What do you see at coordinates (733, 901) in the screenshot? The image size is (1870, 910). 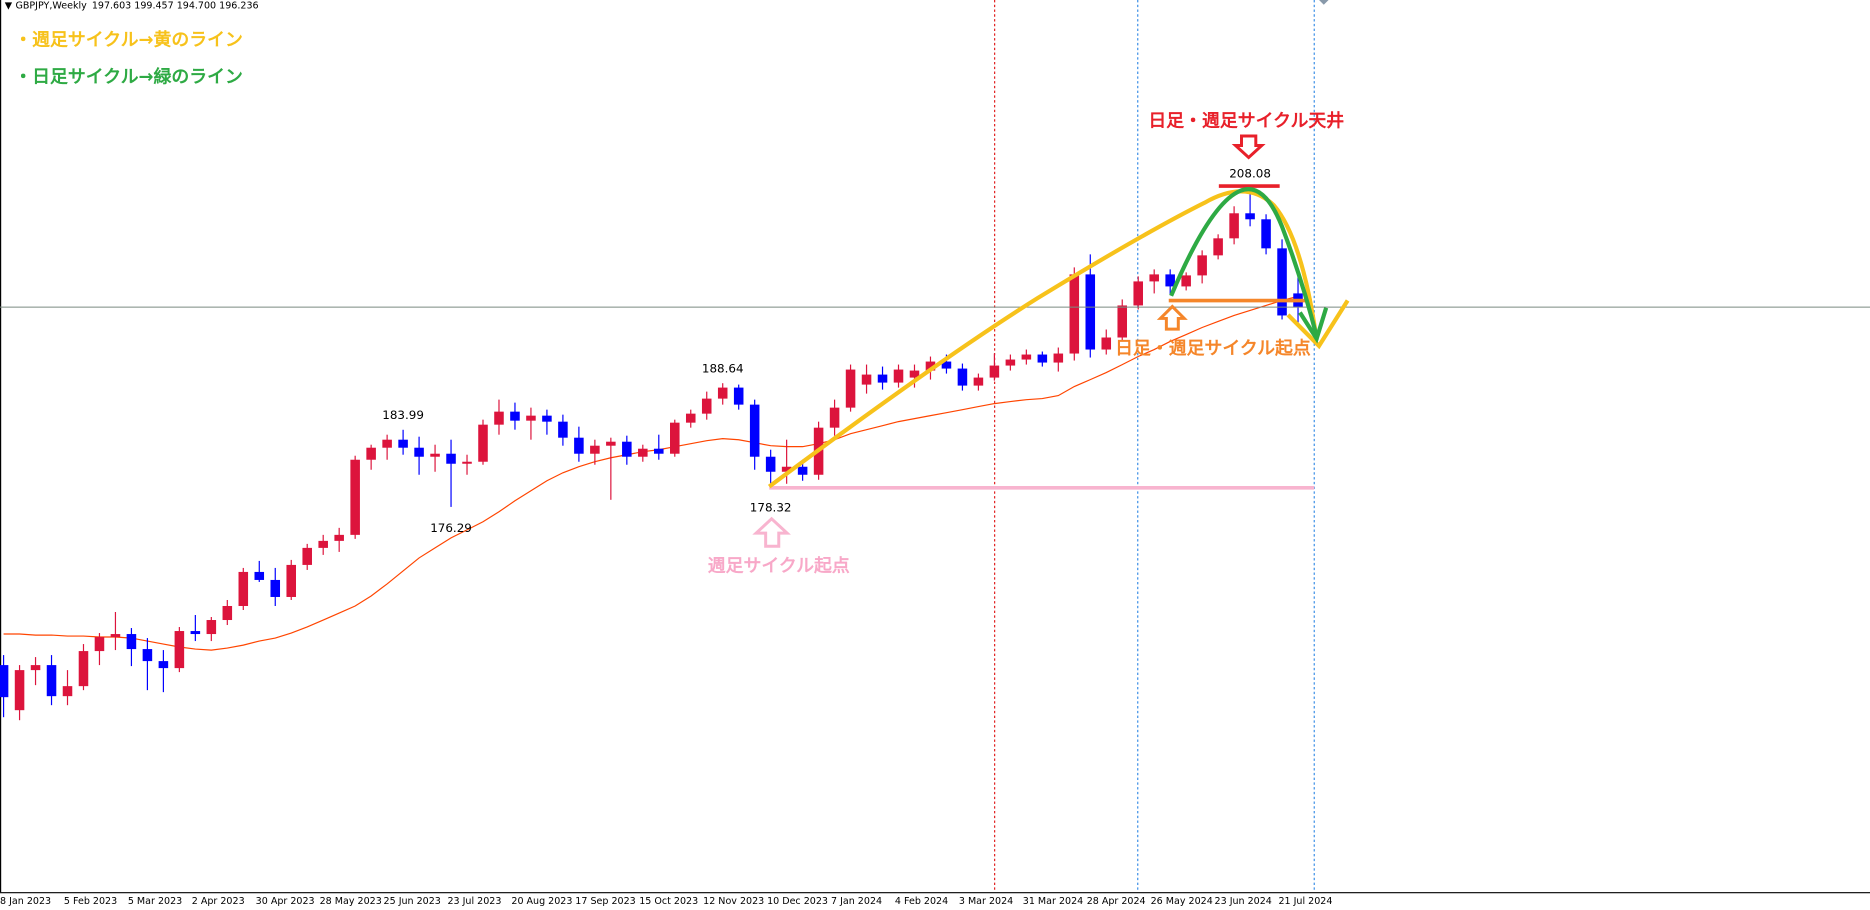 I see `x-tick-label: 12 Nov 2023` at bounding box center [733, 901].